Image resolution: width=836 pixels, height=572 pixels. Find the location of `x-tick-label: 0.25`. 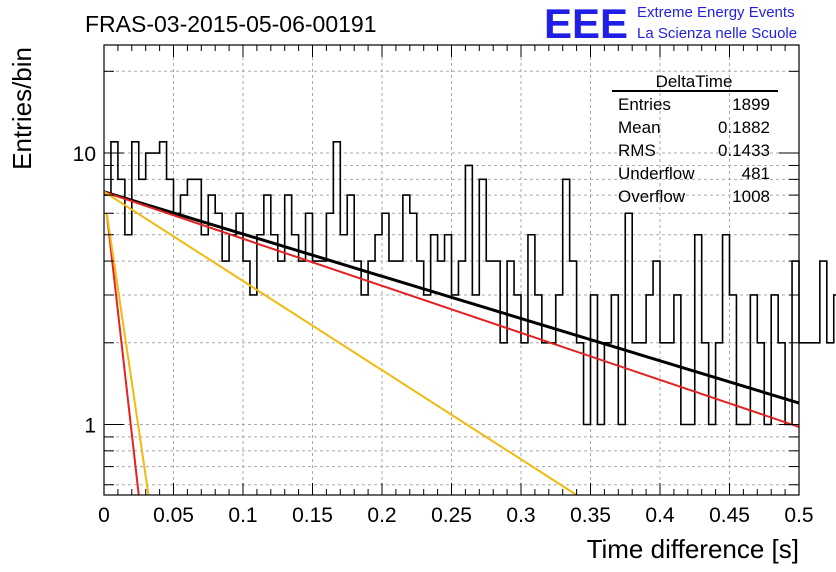

x-tick-label: 0.25 is located at coordinates (451, 515).